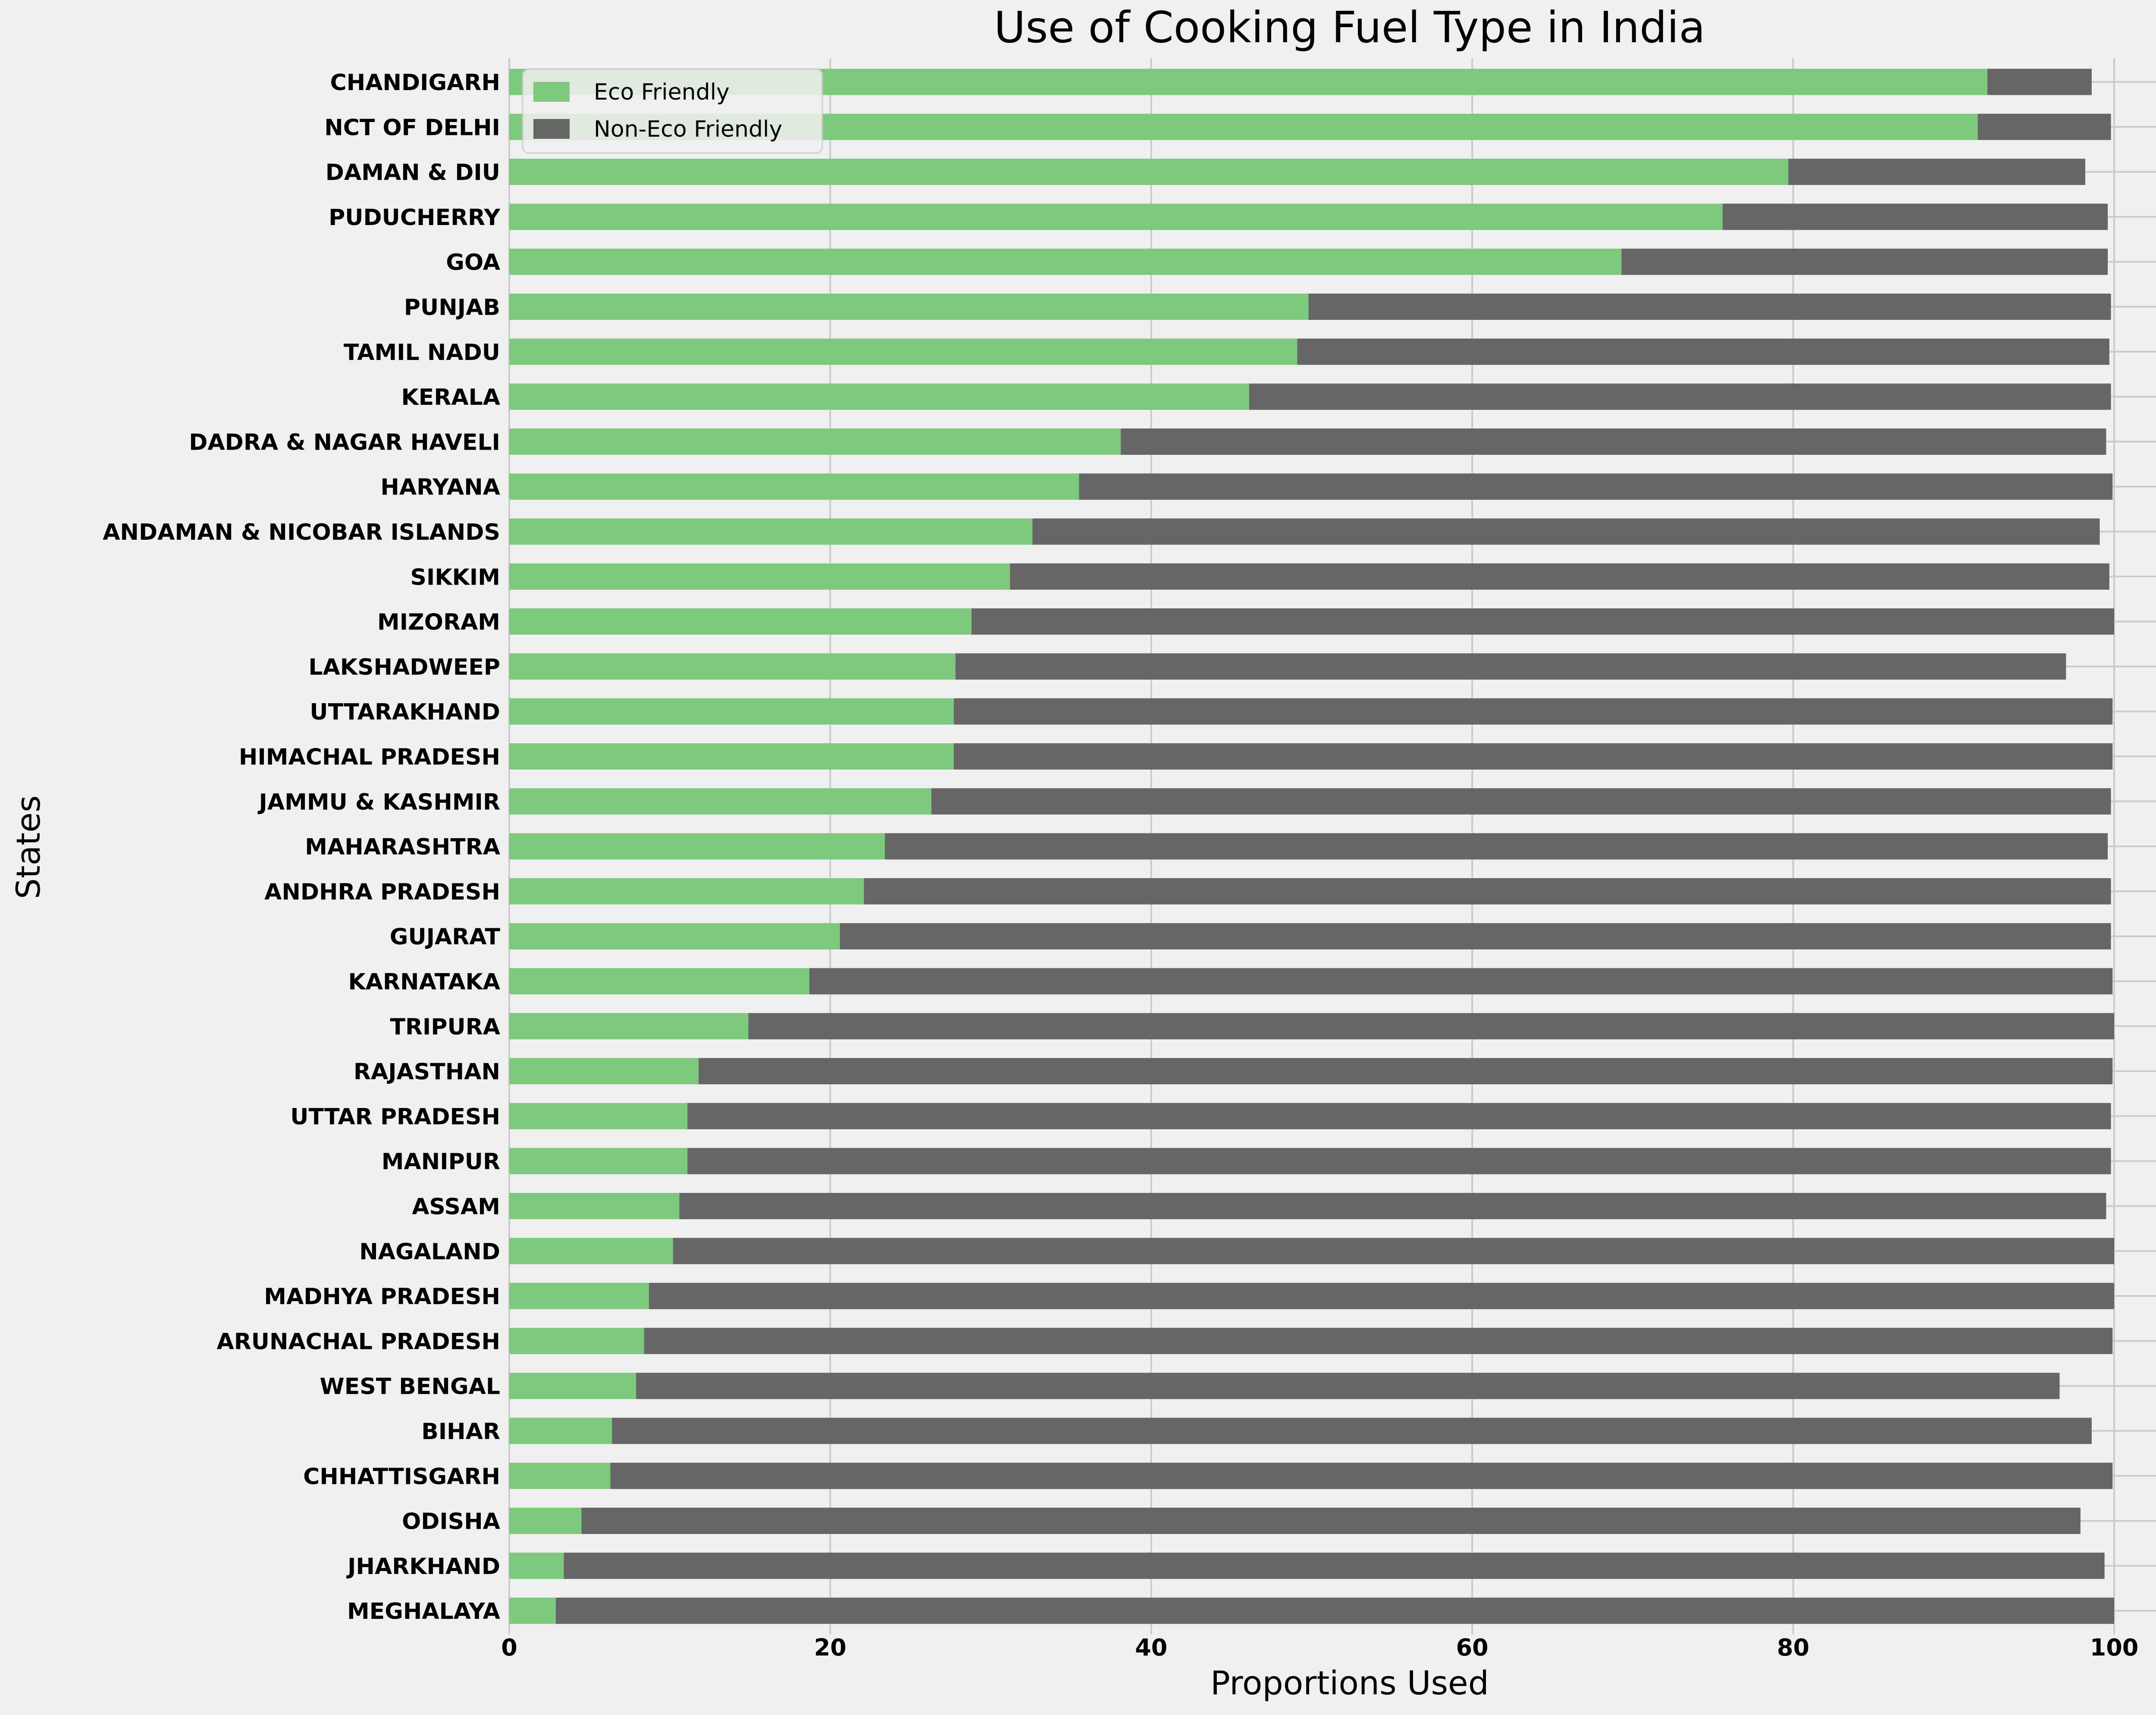  What do you see at coordinates (413, 173) in the screenshot?
I see `y-tick-label: DAMAN & DIU` at bounding box center [413, 173].